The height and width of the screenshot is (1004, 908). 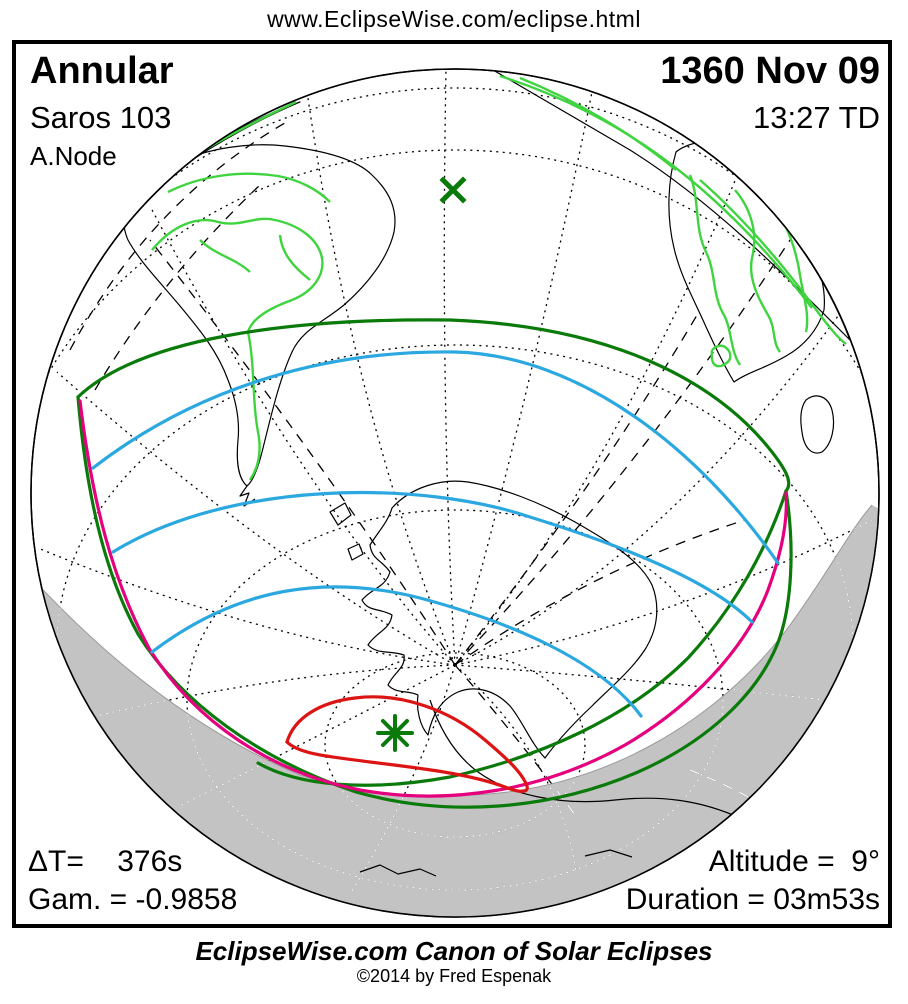 What do you see at coordinates (752, 899) in the screenshot?
I see `duration-value: Duration = 03m53s` at bounding box center [752, 899].